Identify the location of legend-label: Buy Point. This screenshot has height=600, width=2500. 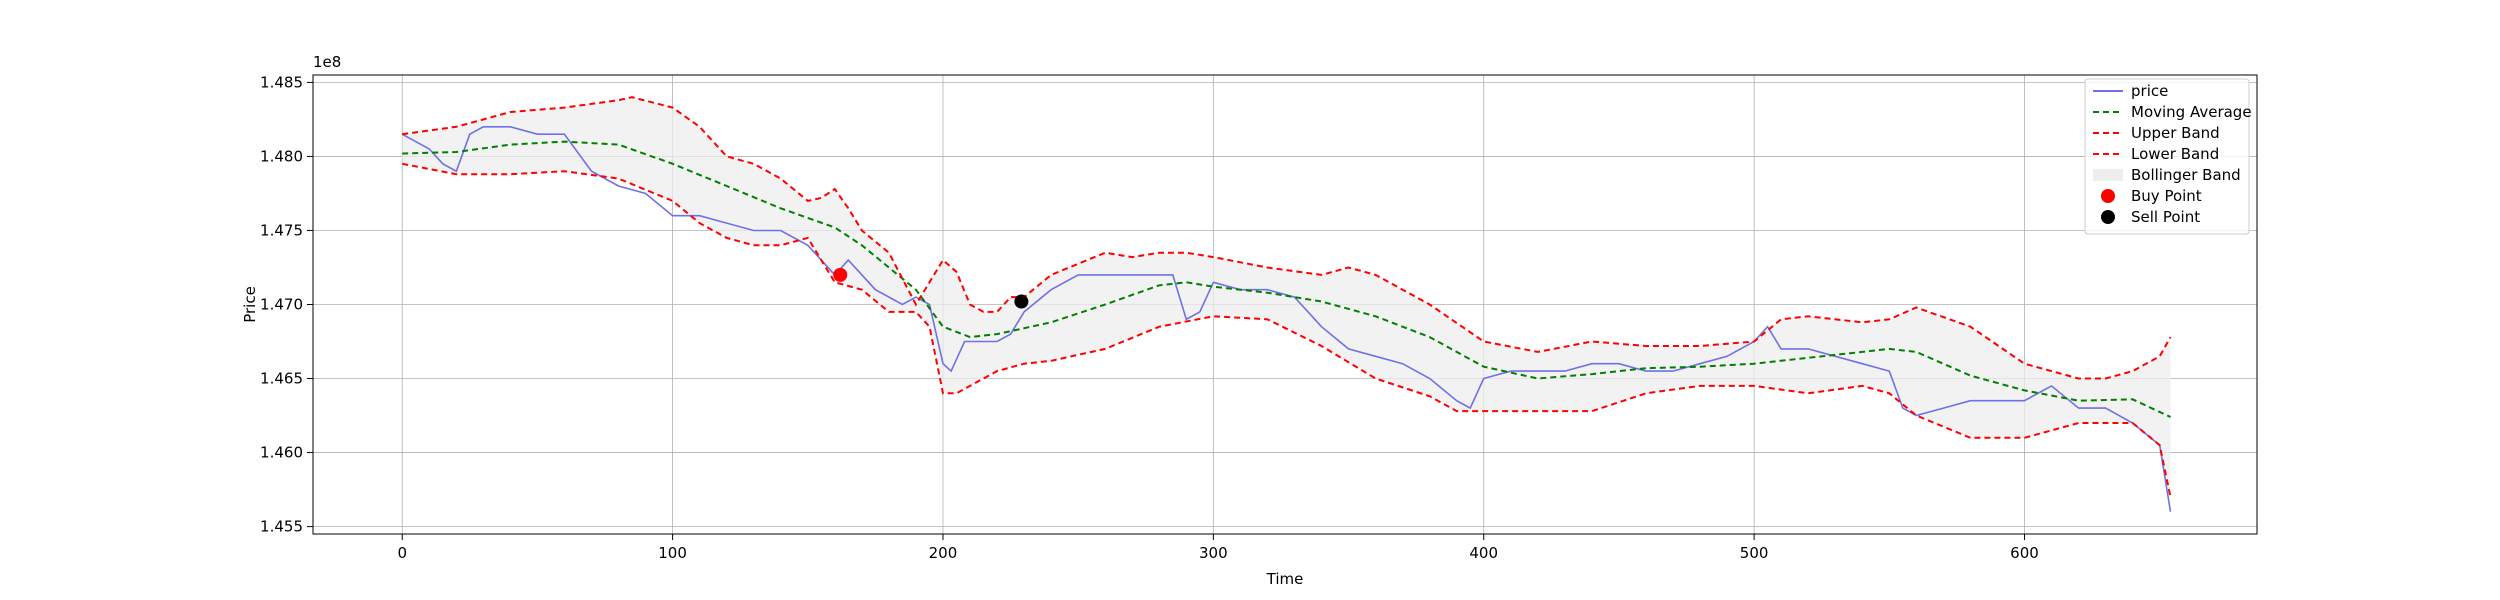
(2166, 196).